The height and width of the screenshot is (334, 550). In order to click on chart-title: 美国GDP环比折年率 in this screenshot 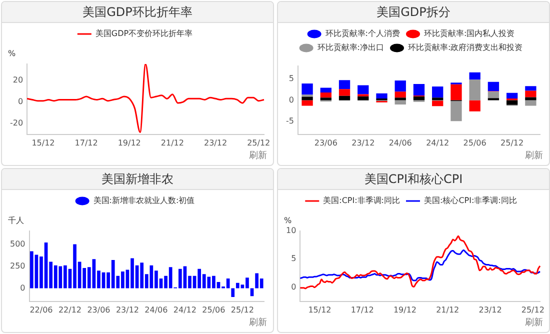, I will do `click(137, 12)`.